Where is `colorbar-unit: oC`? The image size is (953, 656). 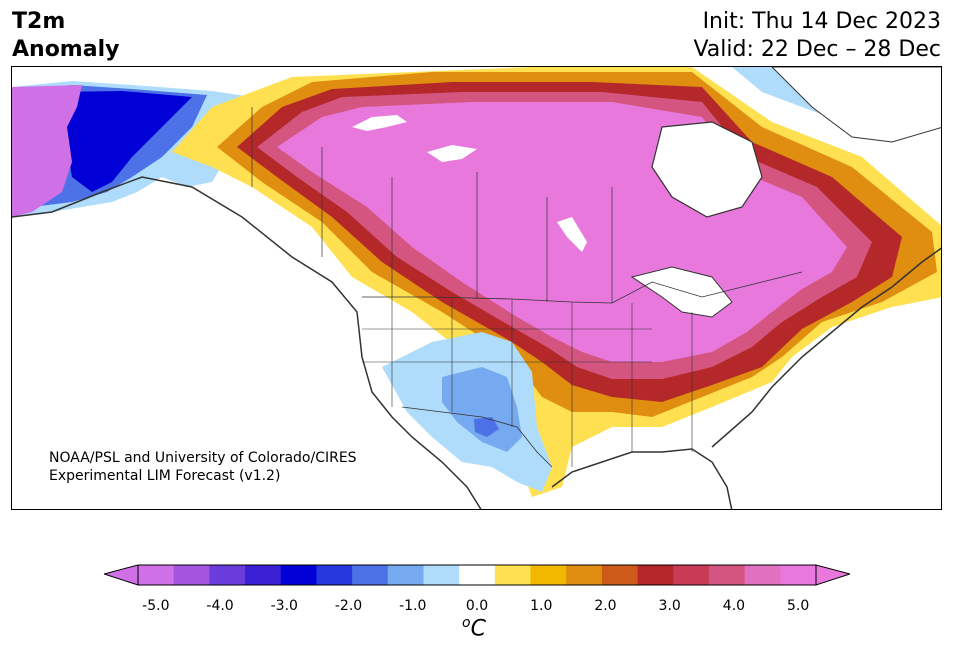
colorbar-unit: oC is located at coordinates (474, 628).